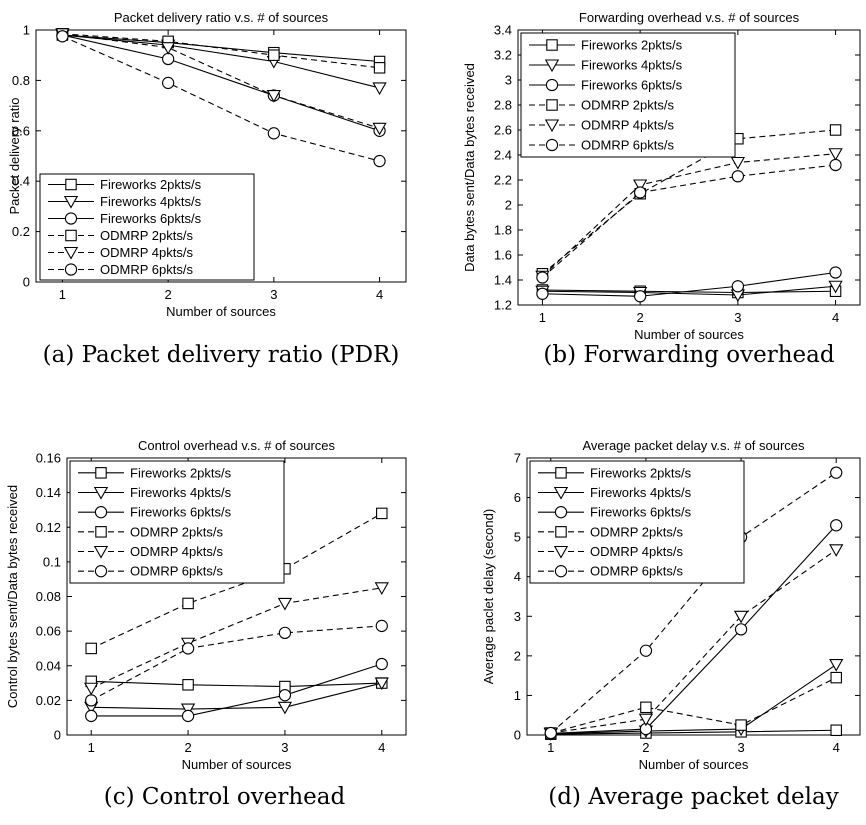  What do you see at coordinates (48, 631) in the screenshot?
I see `y-tick-label: 0.06` at bounding box center [48, 631].